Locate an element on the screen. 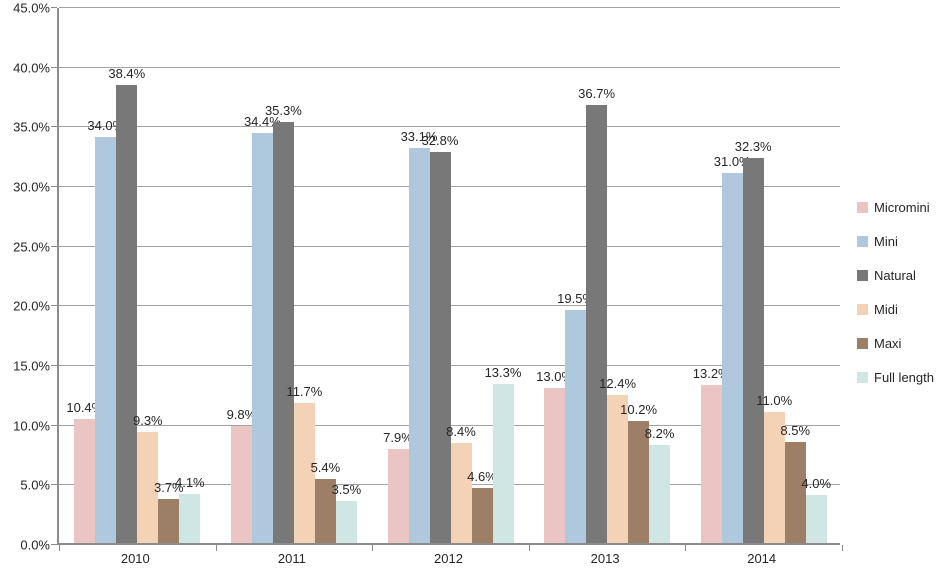 Image resolution: width=945 pixels, height=577 pixels. bar-full-length-2014 is located at coordinates (816, 519).